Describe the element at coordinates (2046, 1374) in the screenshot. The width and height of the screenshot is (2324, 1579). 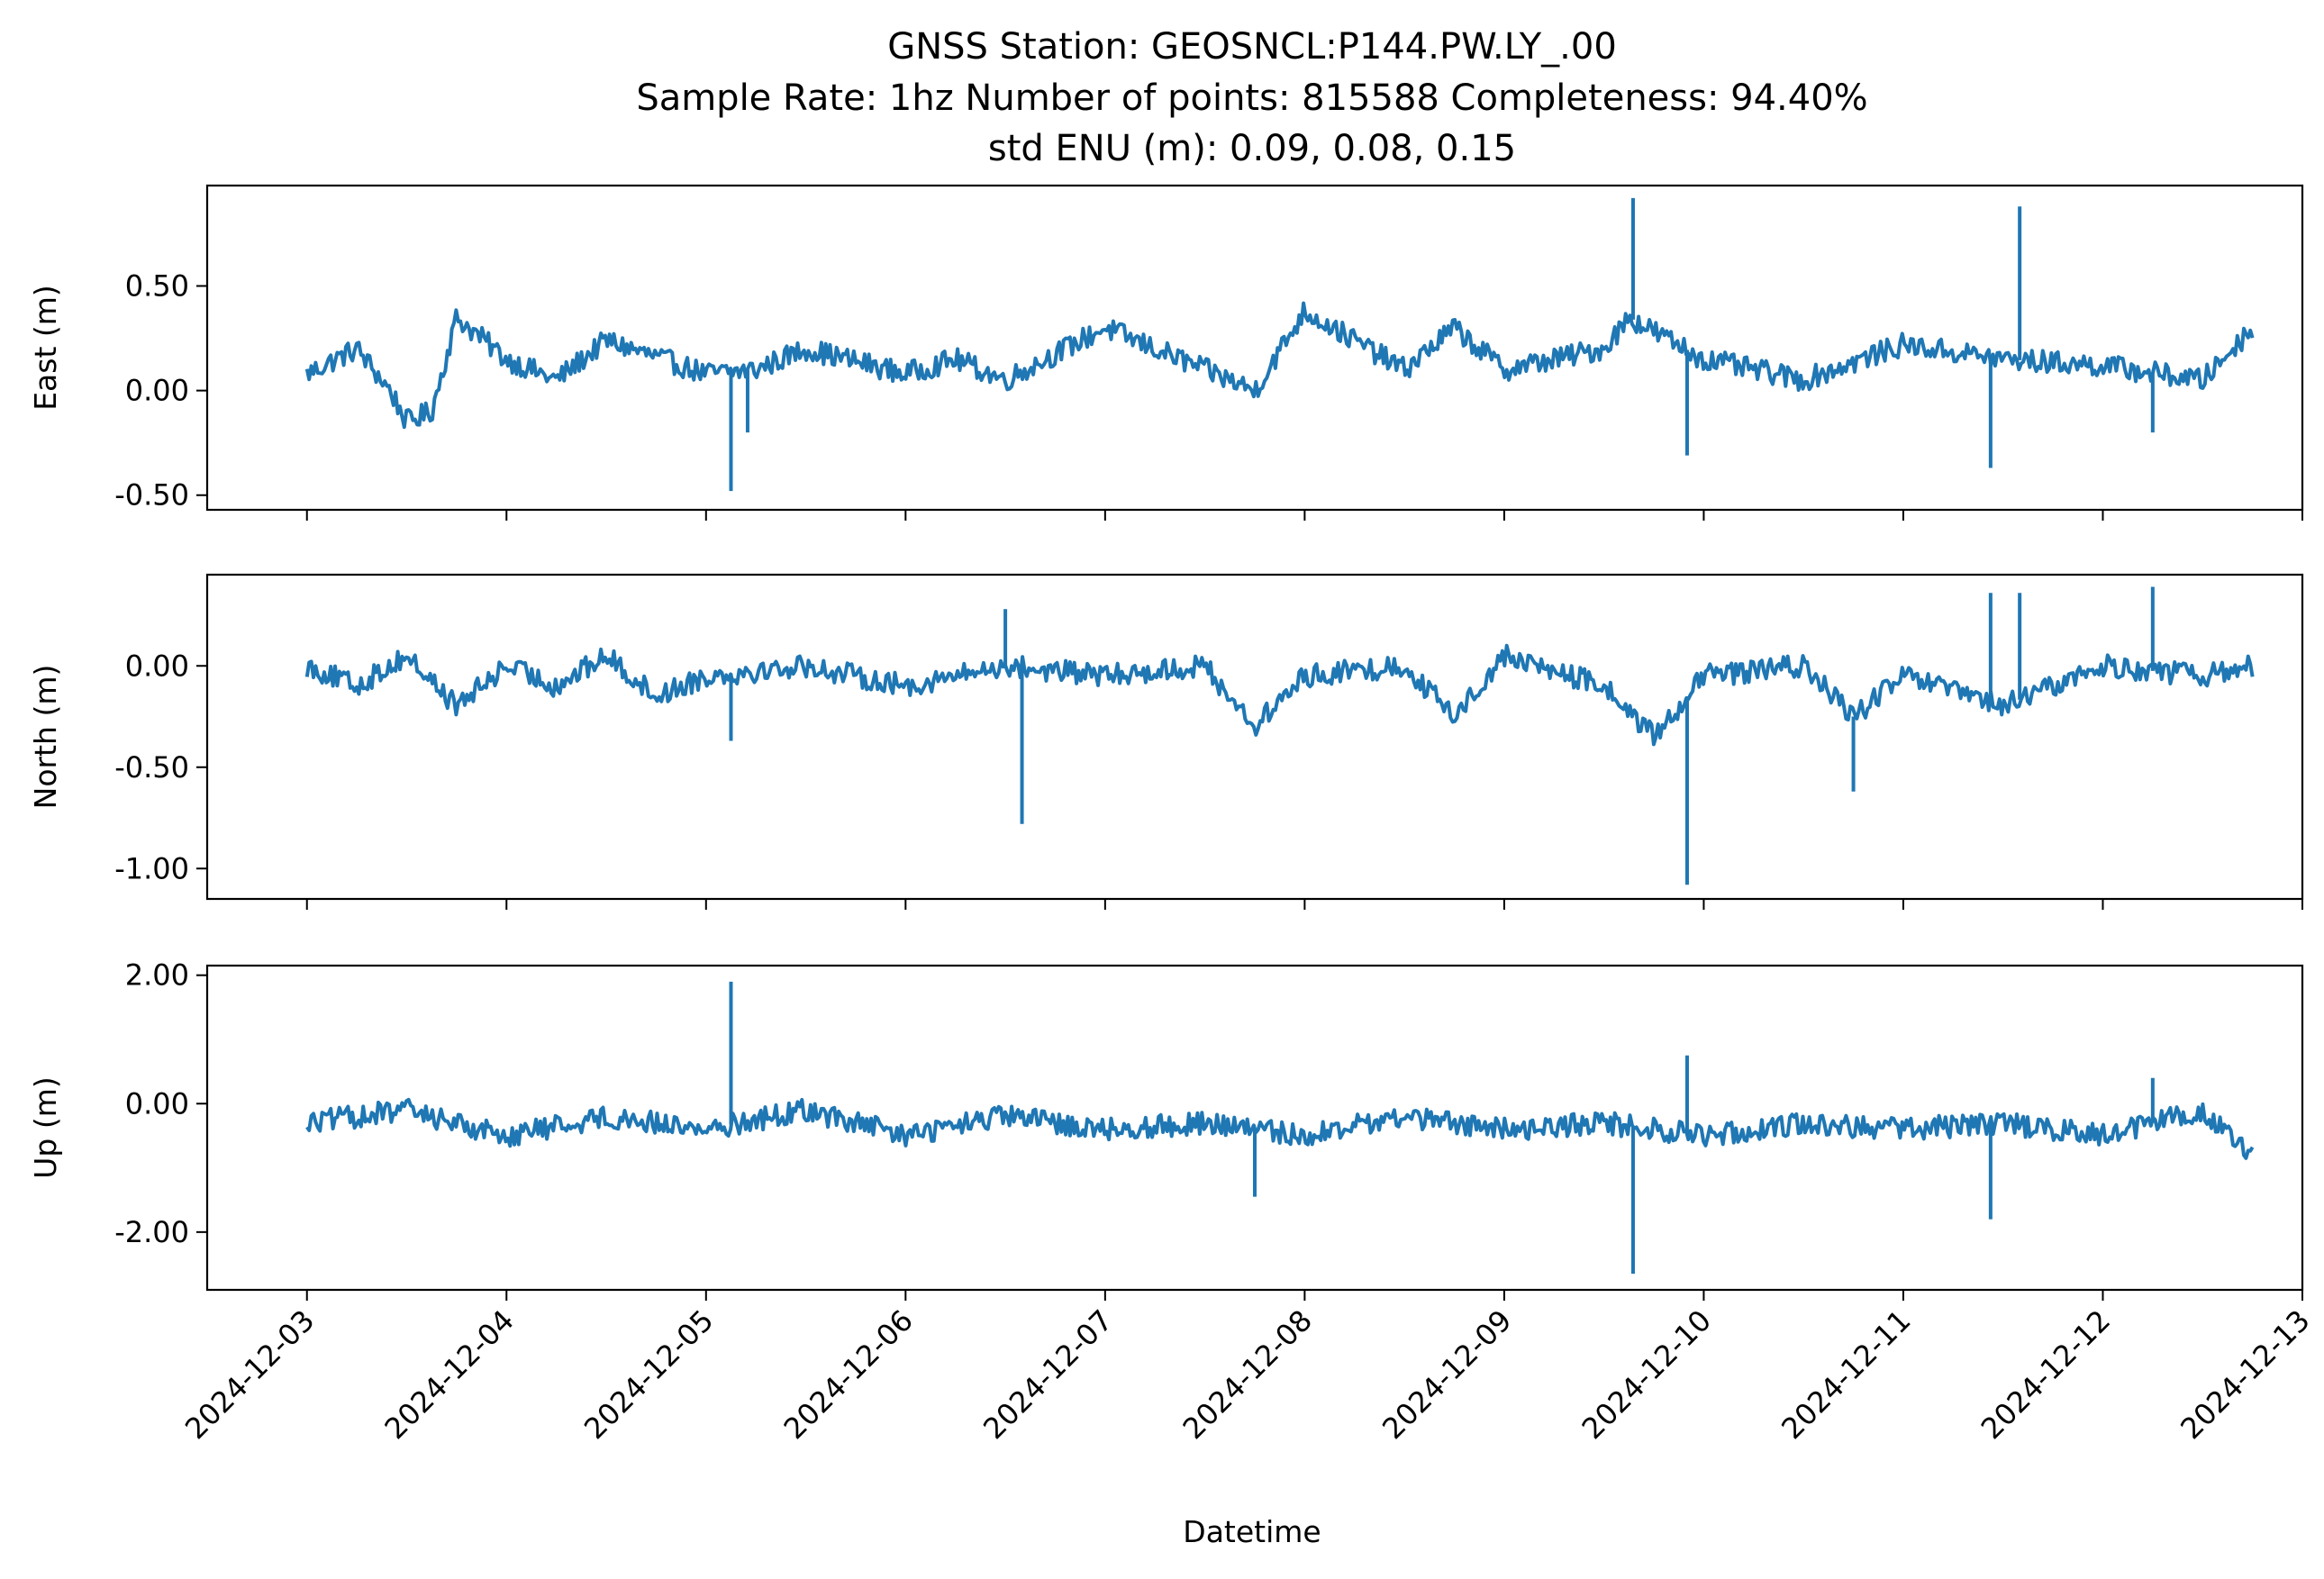
I see `x-tick-label: 2024-12-12` at that location.